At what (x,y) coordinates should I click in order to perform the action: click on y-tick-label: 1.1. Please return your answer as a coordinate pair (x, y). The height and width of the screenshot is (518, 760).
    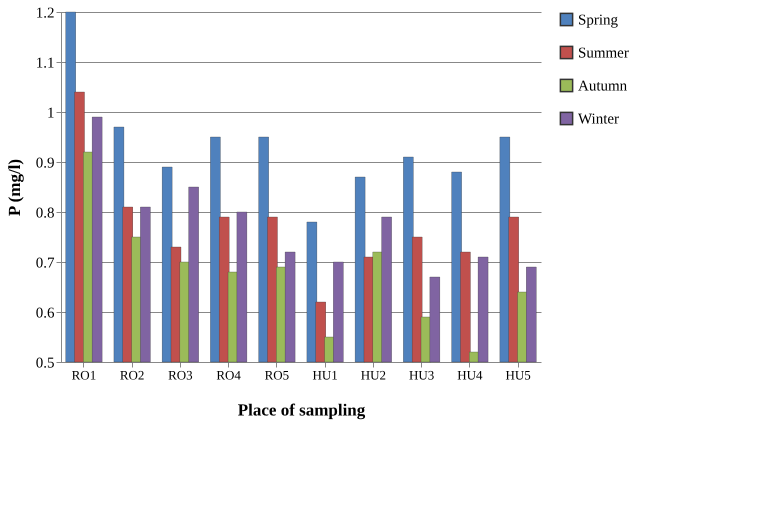
    Looking at the image, I should click on (45, 64).